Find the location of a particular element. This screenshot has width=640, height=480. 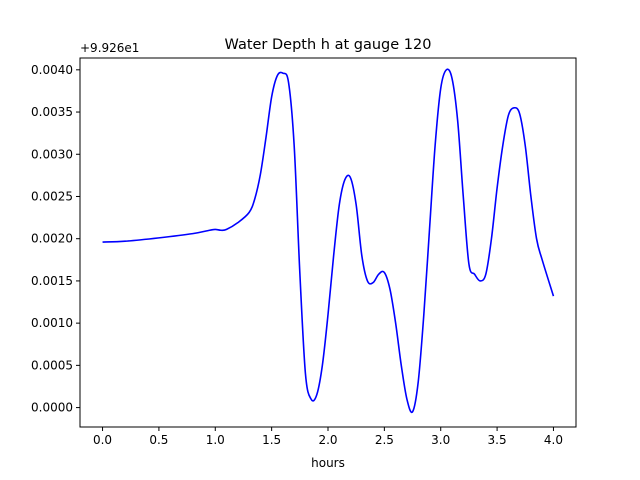

x-tick-label: 3.0 is located at coordinates (440, 440).